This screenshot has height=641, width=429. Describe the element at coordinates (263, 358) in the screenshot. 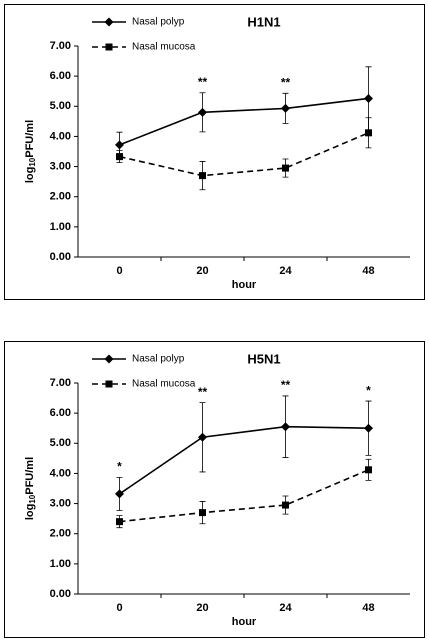

I see `chart-title: H5N1` at that location.